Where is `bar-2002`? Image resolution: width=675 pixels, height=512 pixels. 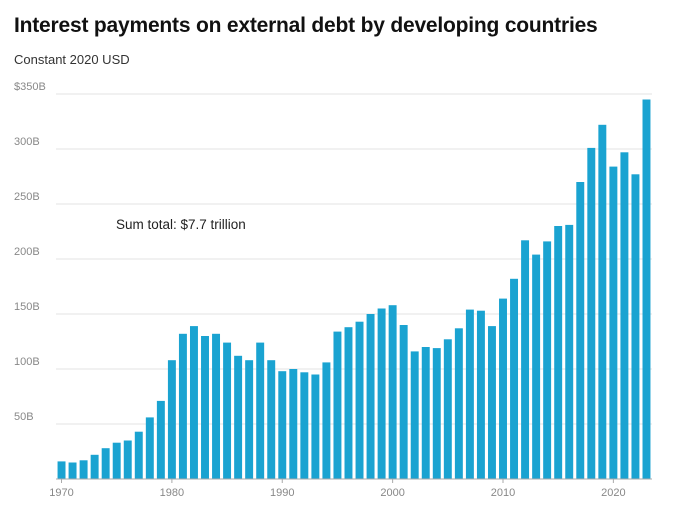
bar-2002 is located at coordinates (414, 415).